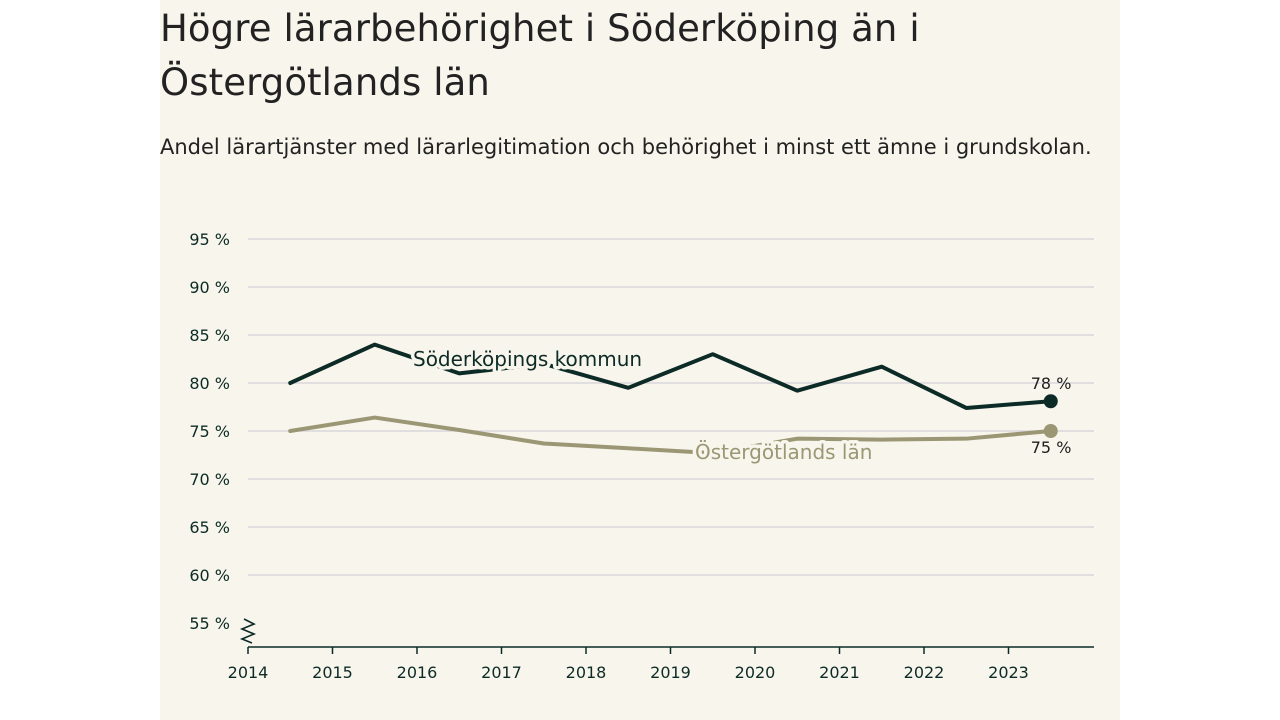 The image size is (1280, 720). Describe the element at coordinates (1050, 431) in the screenshot. I see `end-marker-ostergotland` at that location.